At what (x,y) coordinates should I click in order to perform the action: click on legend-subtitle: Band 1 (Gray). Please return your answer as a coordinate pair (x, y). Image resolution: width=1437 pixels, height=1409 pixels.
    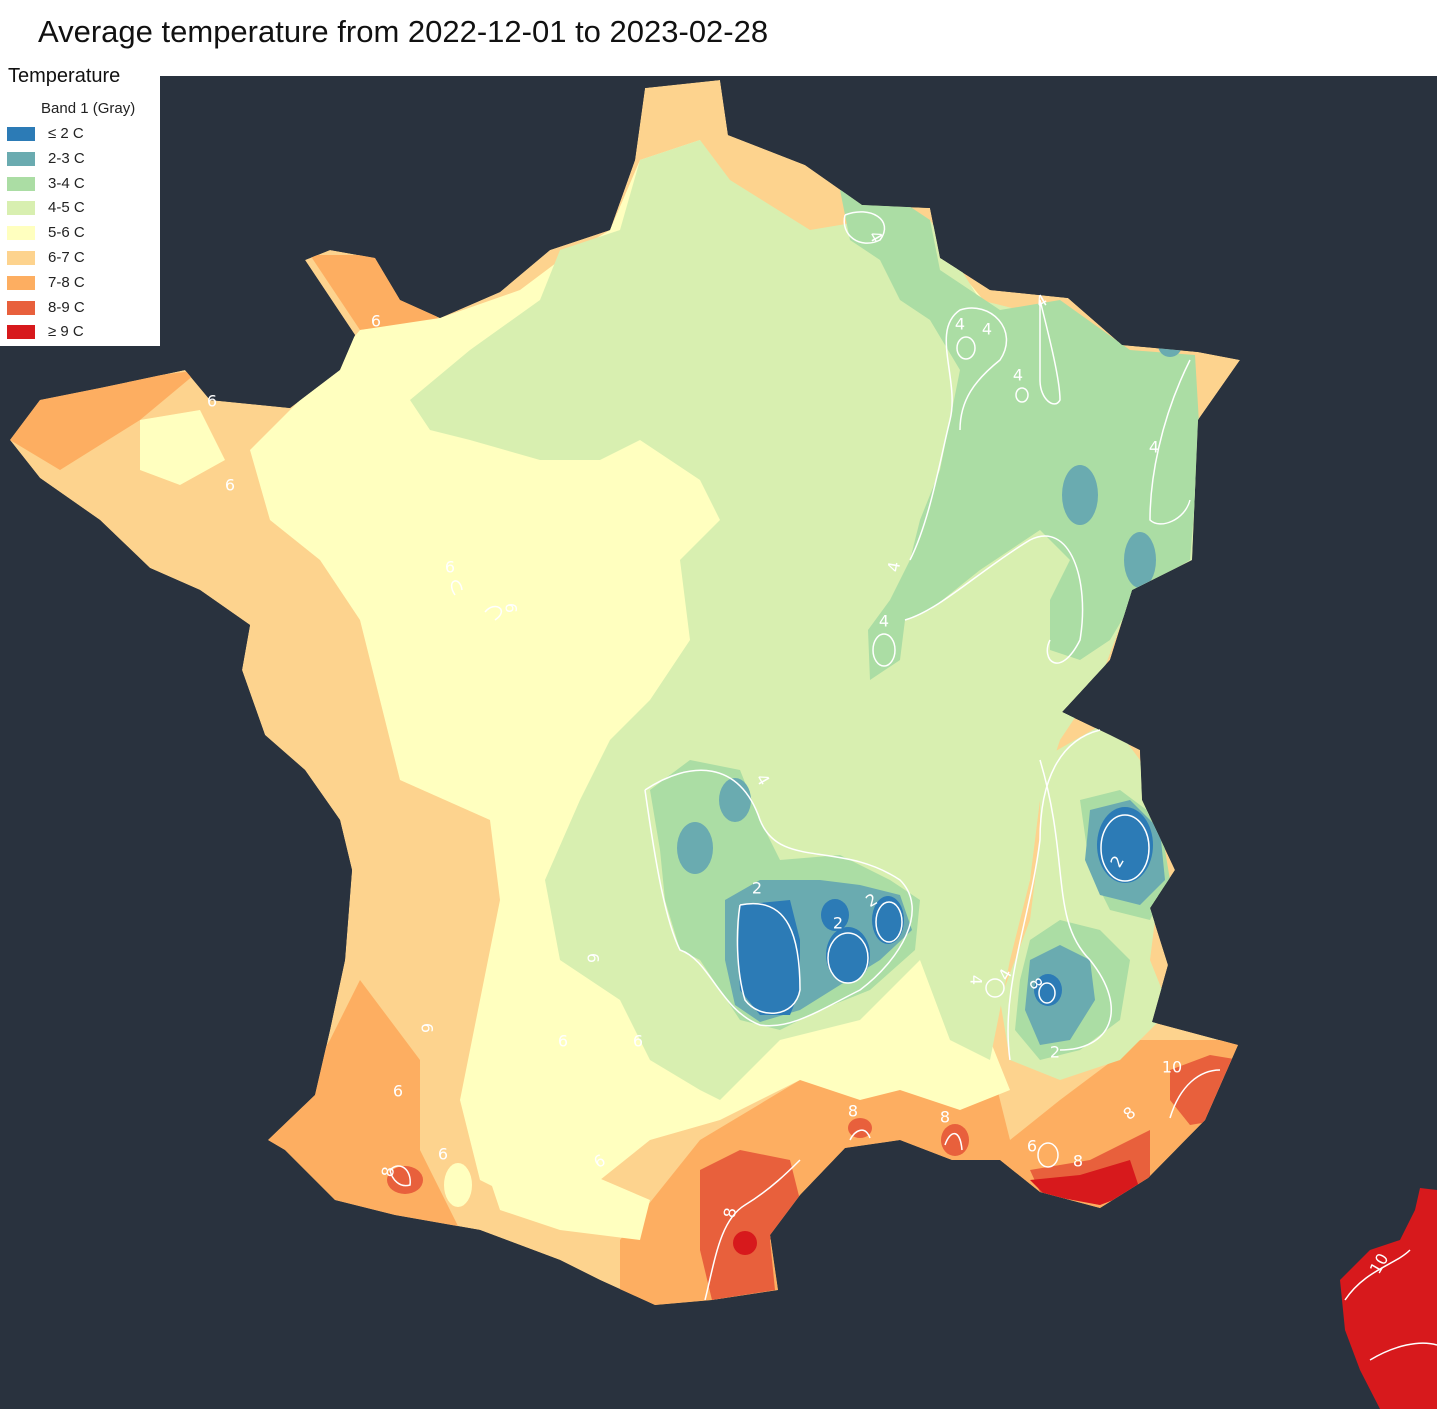
    Looking at the image, I should click on (88, 108).